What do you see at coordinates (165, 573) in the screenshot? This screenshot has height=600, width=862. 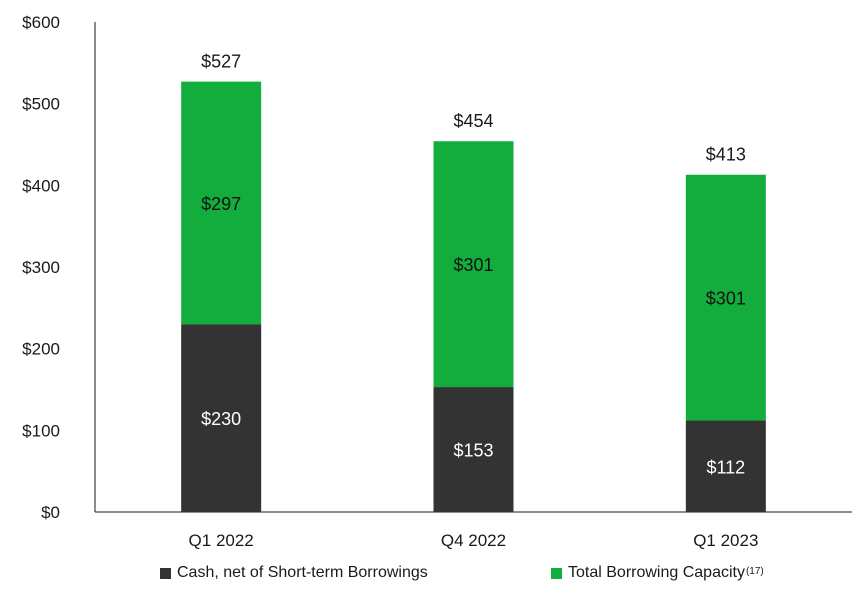 I see `legend-swatch-cash` at bounding box center [165, 573].